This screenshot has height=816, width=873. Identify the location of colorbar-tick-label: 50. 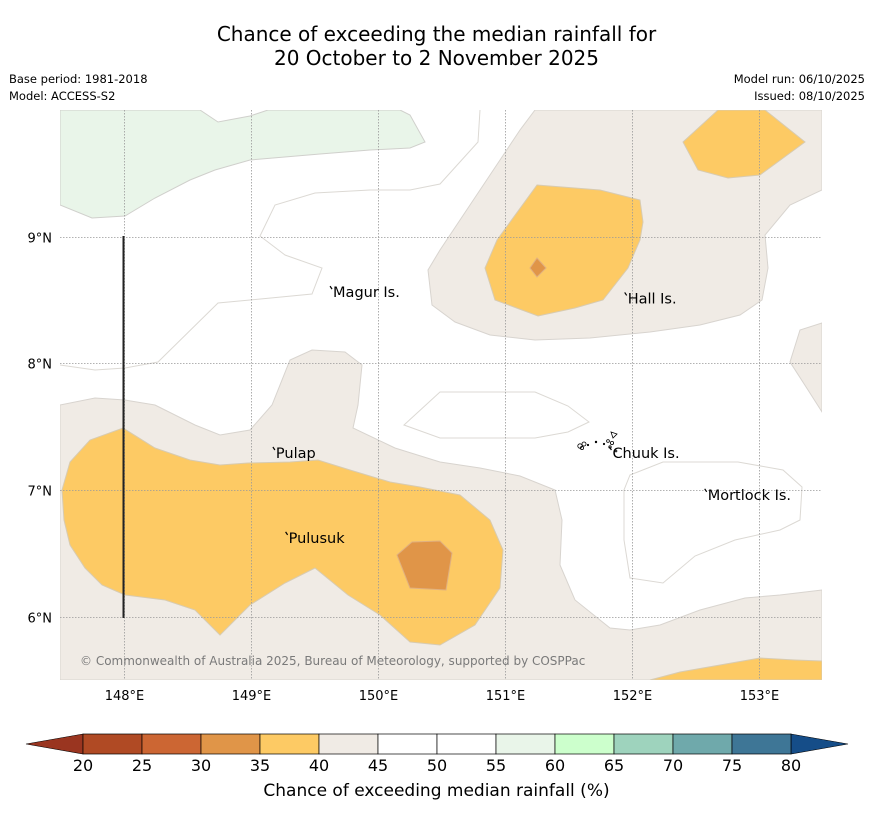
(437, 765).